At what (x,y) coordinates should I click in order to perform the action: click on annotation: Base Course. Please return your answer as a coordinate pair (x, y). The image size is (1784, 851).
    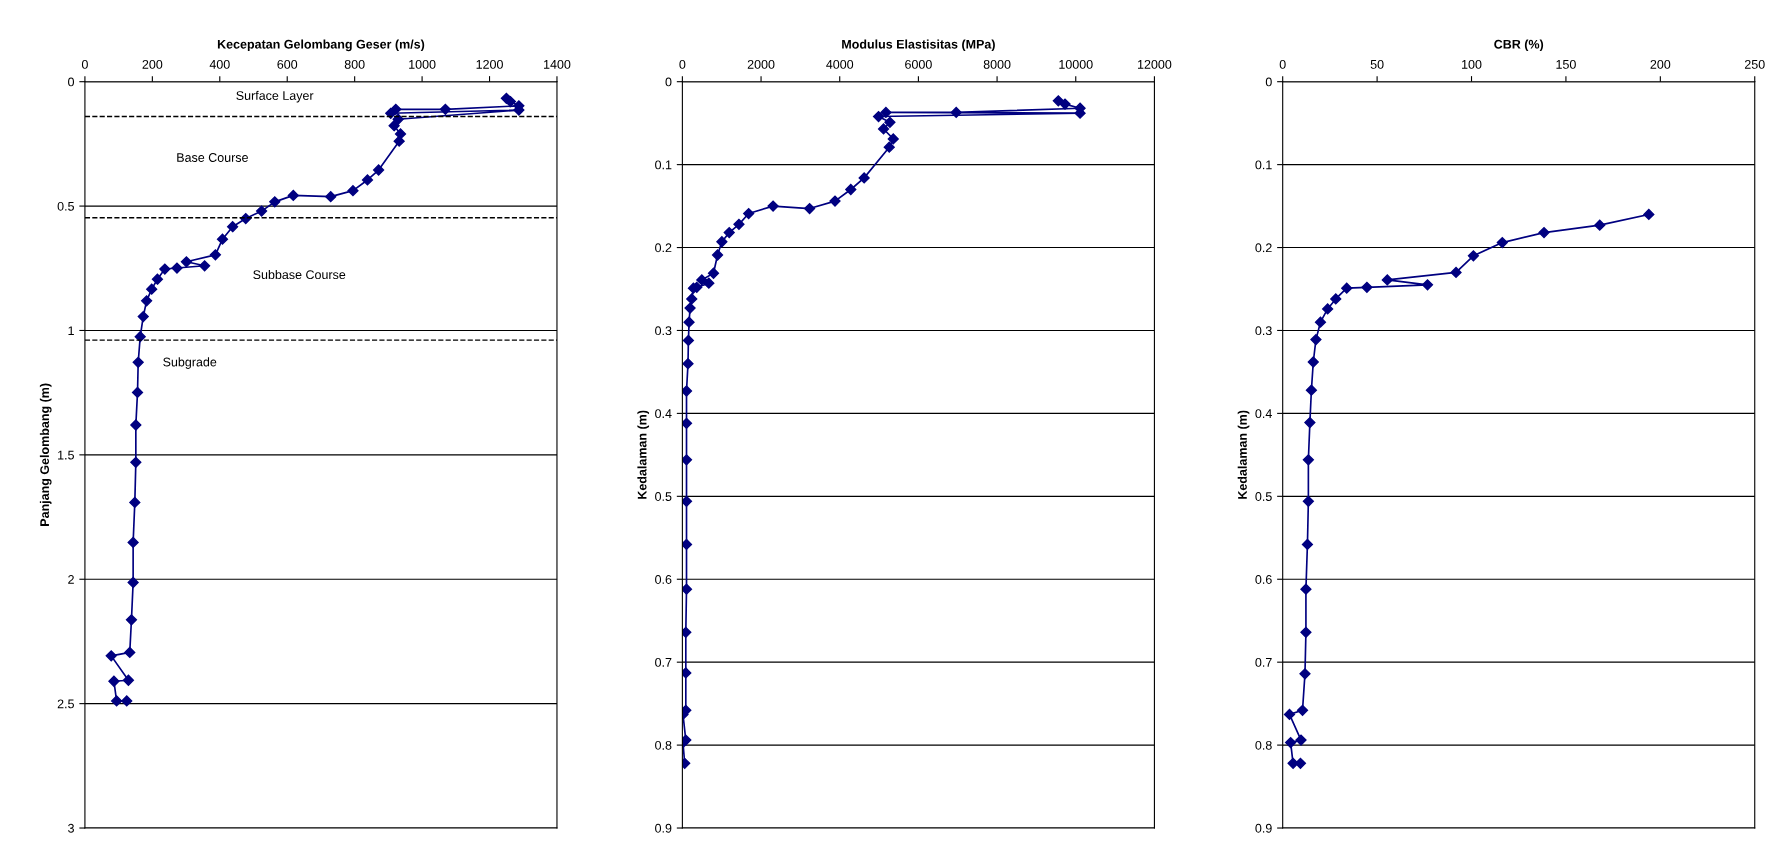
    Looking at the image, I should click on (212, 157).